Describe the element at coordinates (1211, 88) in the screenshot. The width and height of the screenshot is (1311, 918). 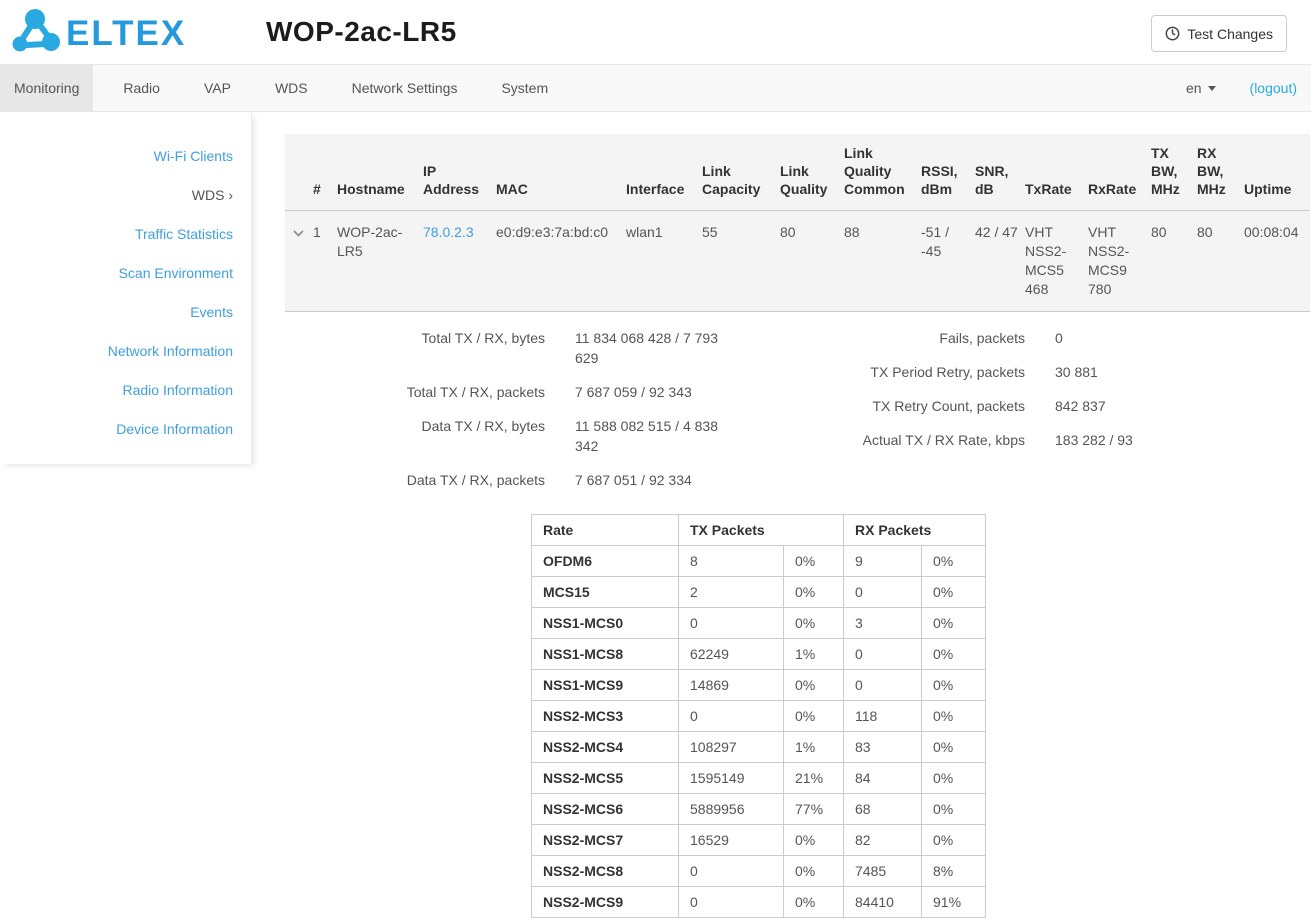
I see `chevron-down-icon` at that location.